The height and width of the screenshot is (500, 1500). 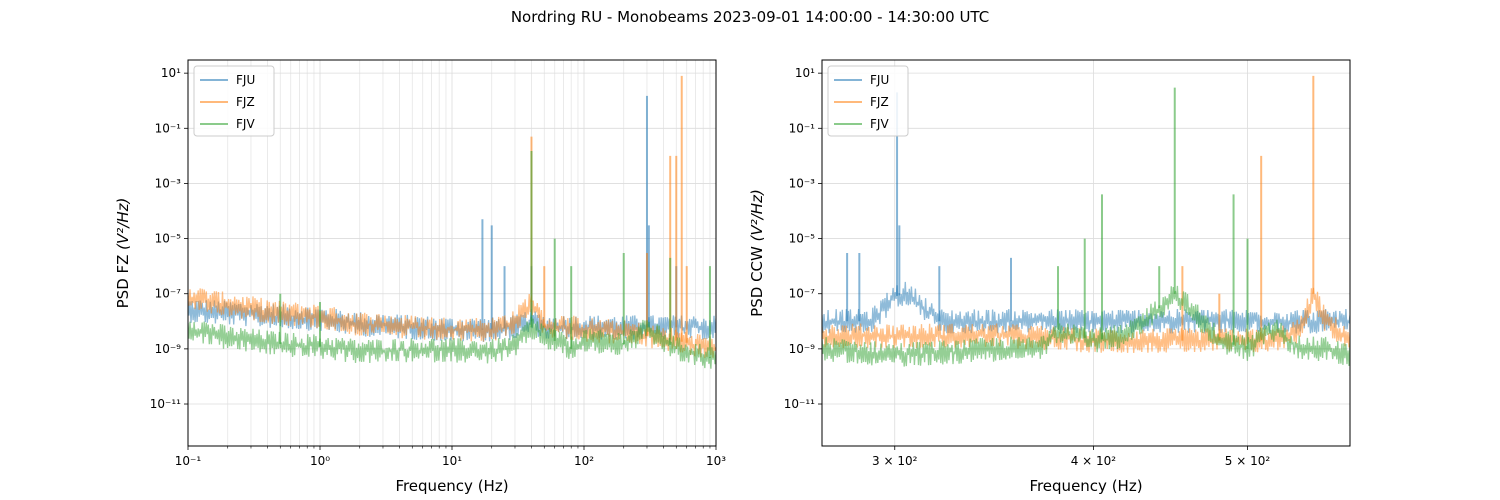 What do you see at coordinates (1094, 461) in the screenshot?
I see `x-tick-label: 4 × 10²` at bounding box center [1094, 461].